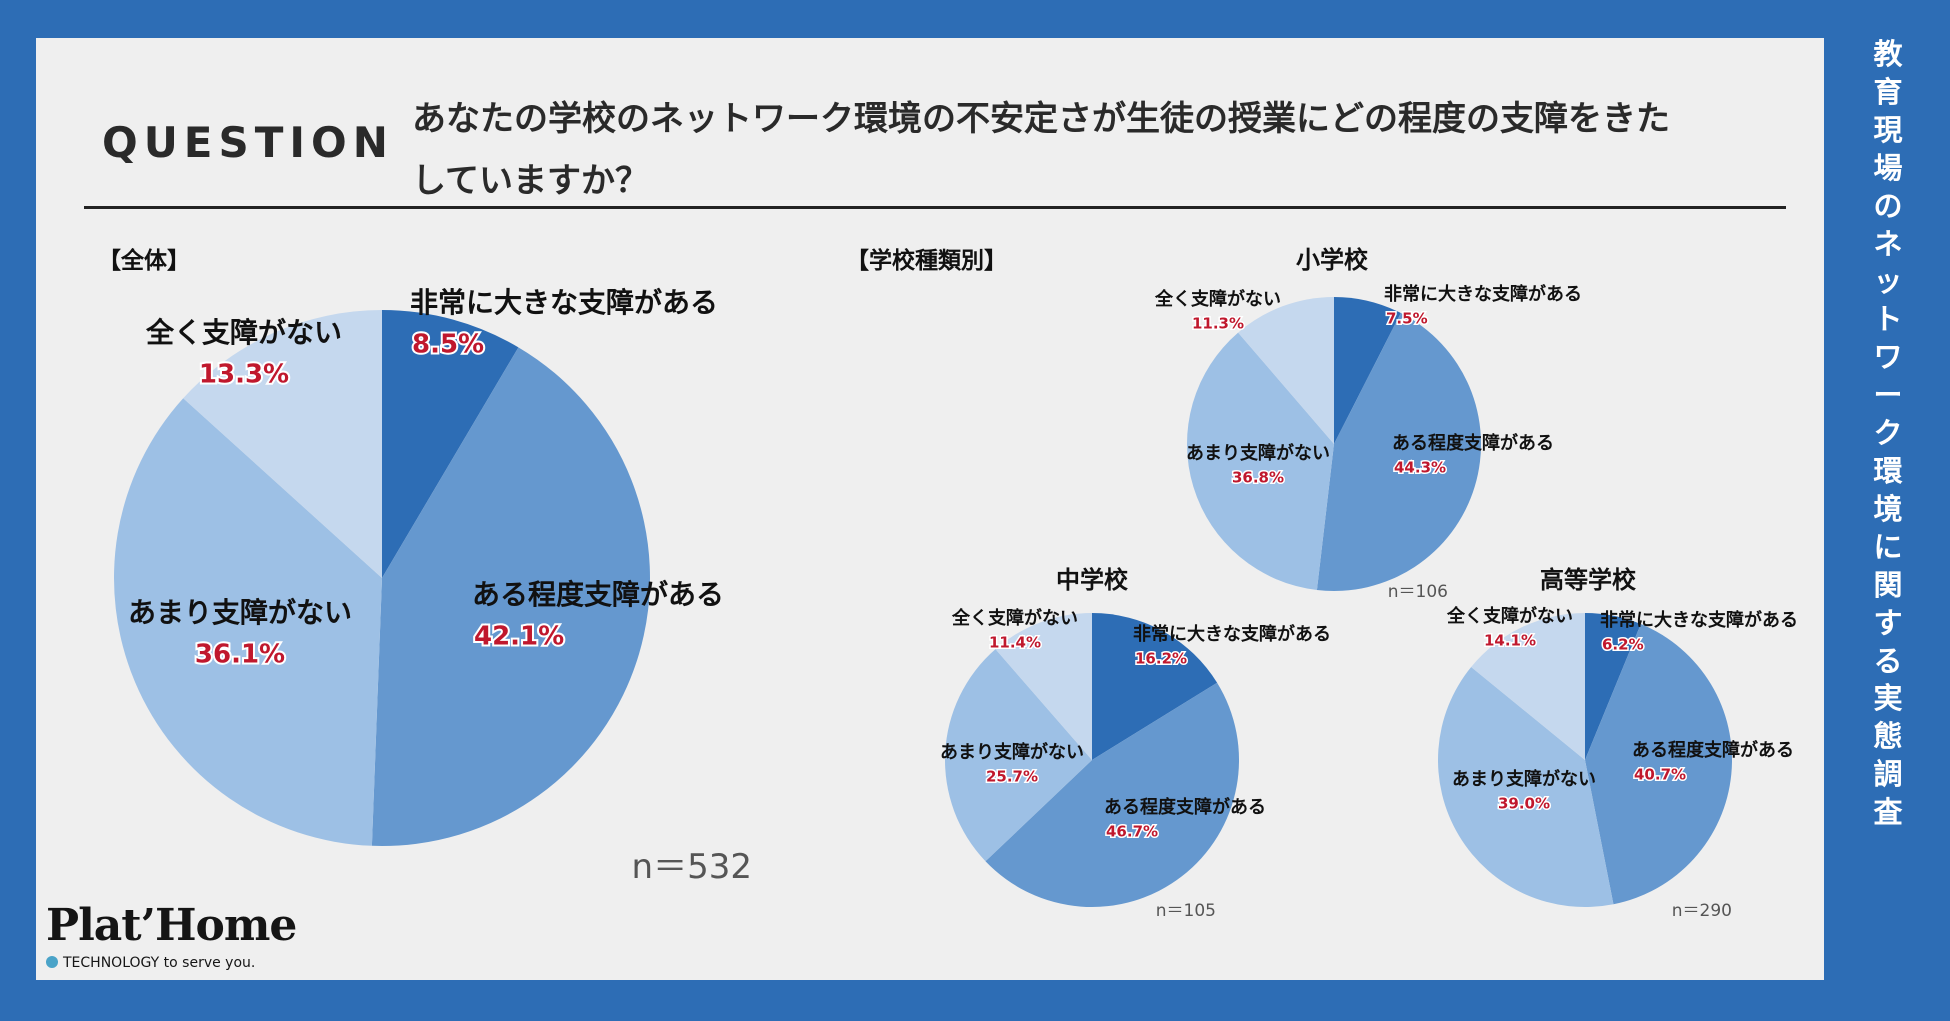  I want to click on sample-size-label: n＝106, so click(1418, 592).